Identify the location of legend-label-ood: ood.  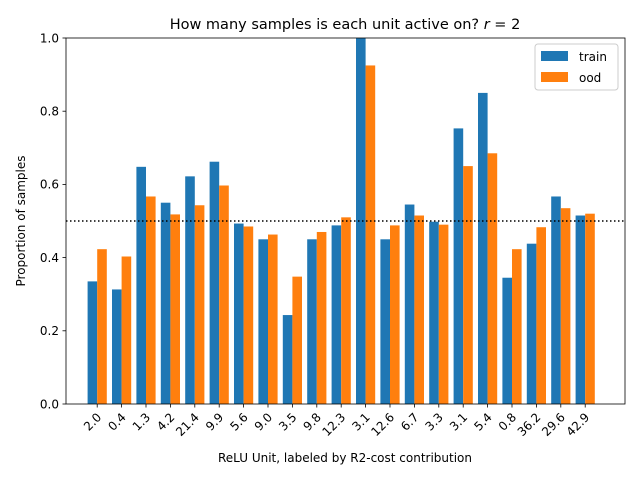
(590, 78).